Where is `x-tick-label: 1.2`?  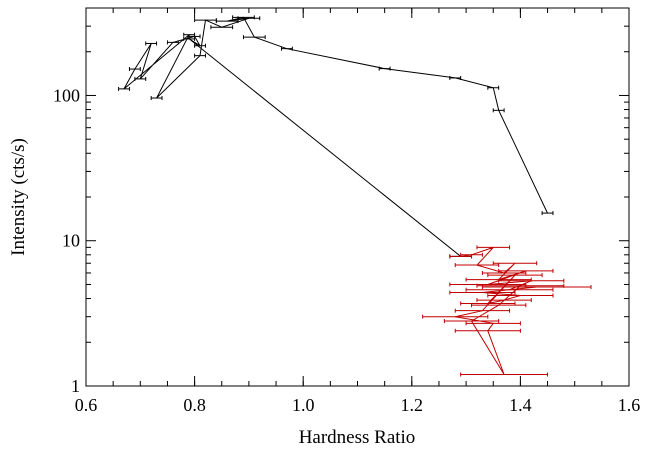 x-tick-label: 1.2 is located at coordinates (412, 405).